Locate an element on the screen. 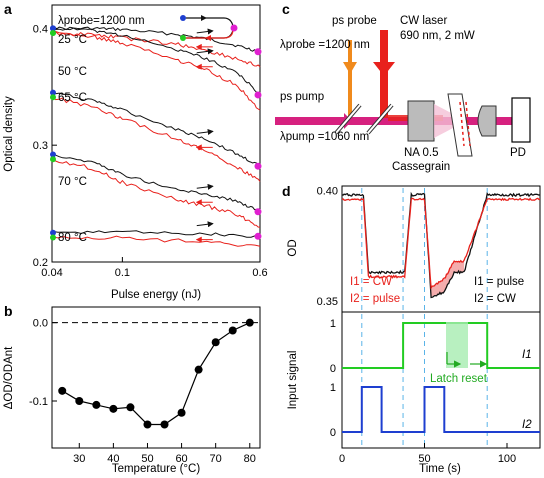 This screenshot has width=544, height=478. panel-a-temperature-labels: 25 °C 50 °C 65 °C 70 °C 80 °C is located at coordinates (72, 139).